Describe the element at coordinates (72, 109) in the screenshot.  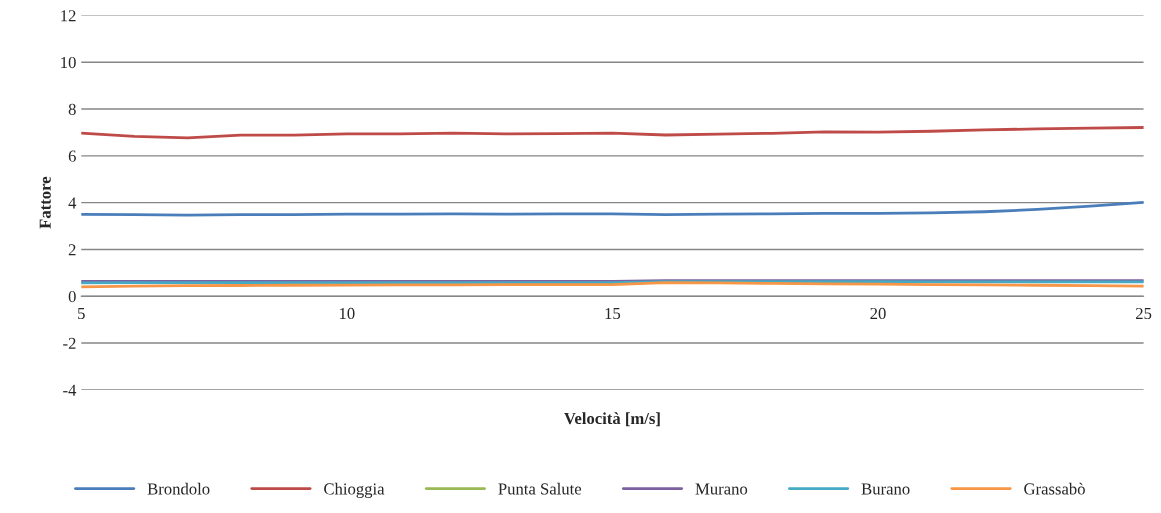
I see `y-tick-label: 8` at that location.